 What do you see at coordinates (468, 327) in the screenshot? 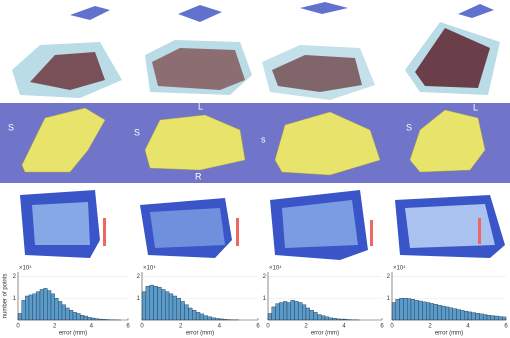
I see `x-tick-label: 4` at bounding box center [468, 327].